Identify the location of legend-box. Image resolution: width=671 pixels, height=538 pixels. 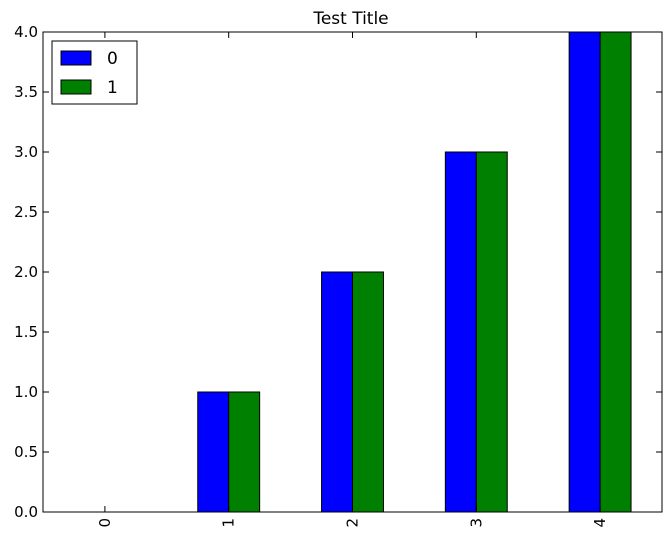
(94, 72).